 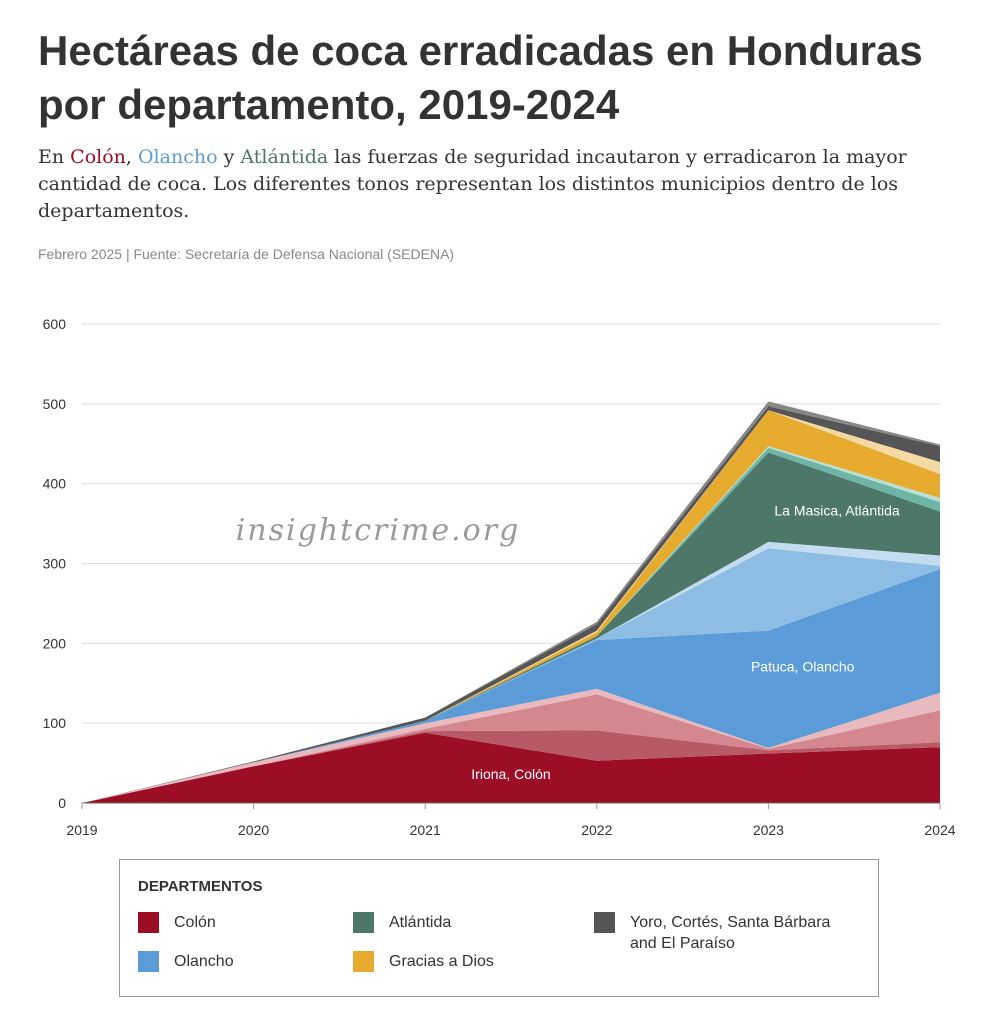 What do you see at coordinates (768, 830) in the screenshot?
I see `x-tick-label: 2023` at bounding box center [768, 830].